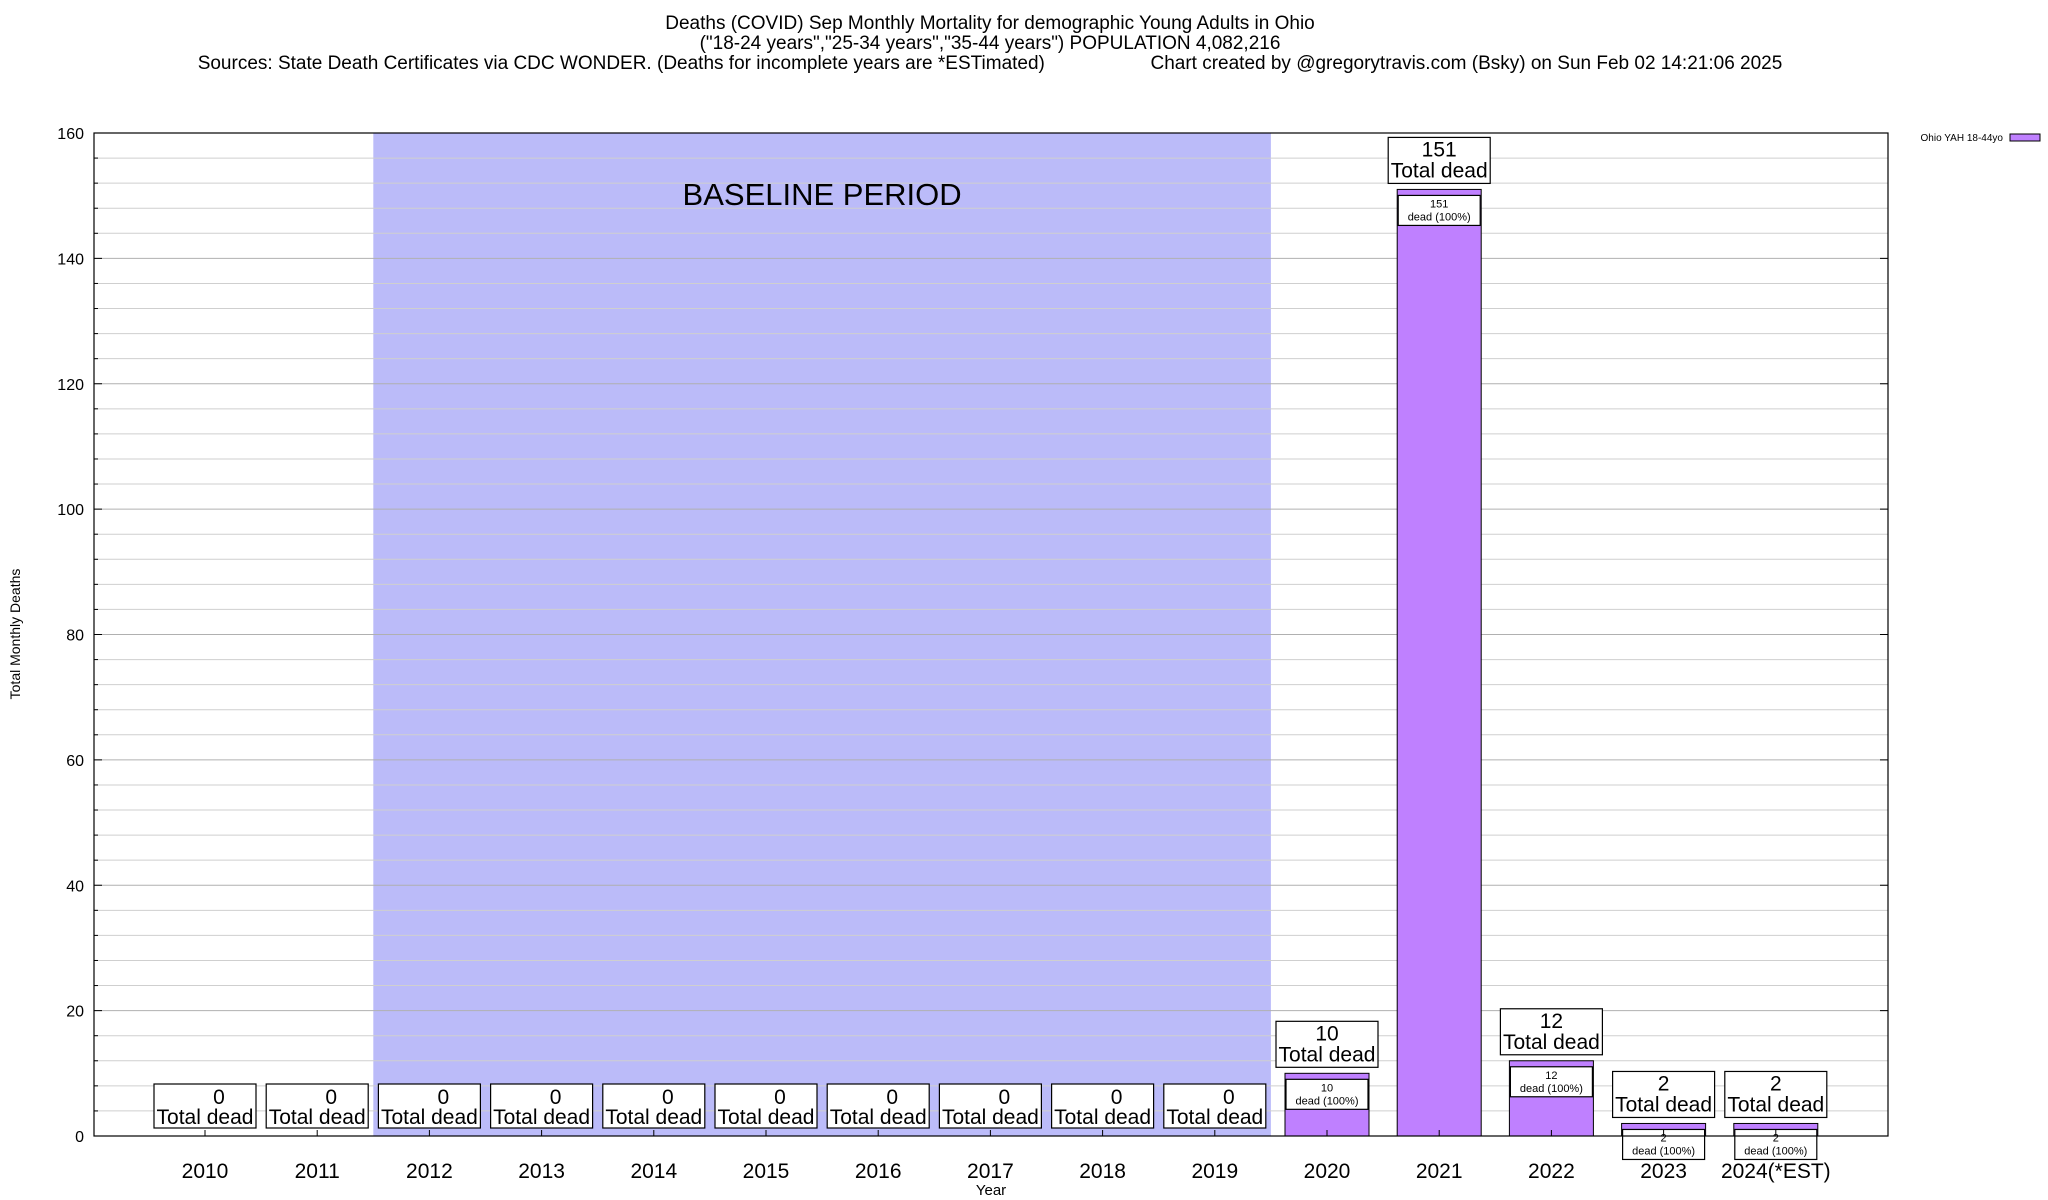  Describe the element at coordinates (70, 134) in the screenshot. I see `y-tick-label: 160` at that location.